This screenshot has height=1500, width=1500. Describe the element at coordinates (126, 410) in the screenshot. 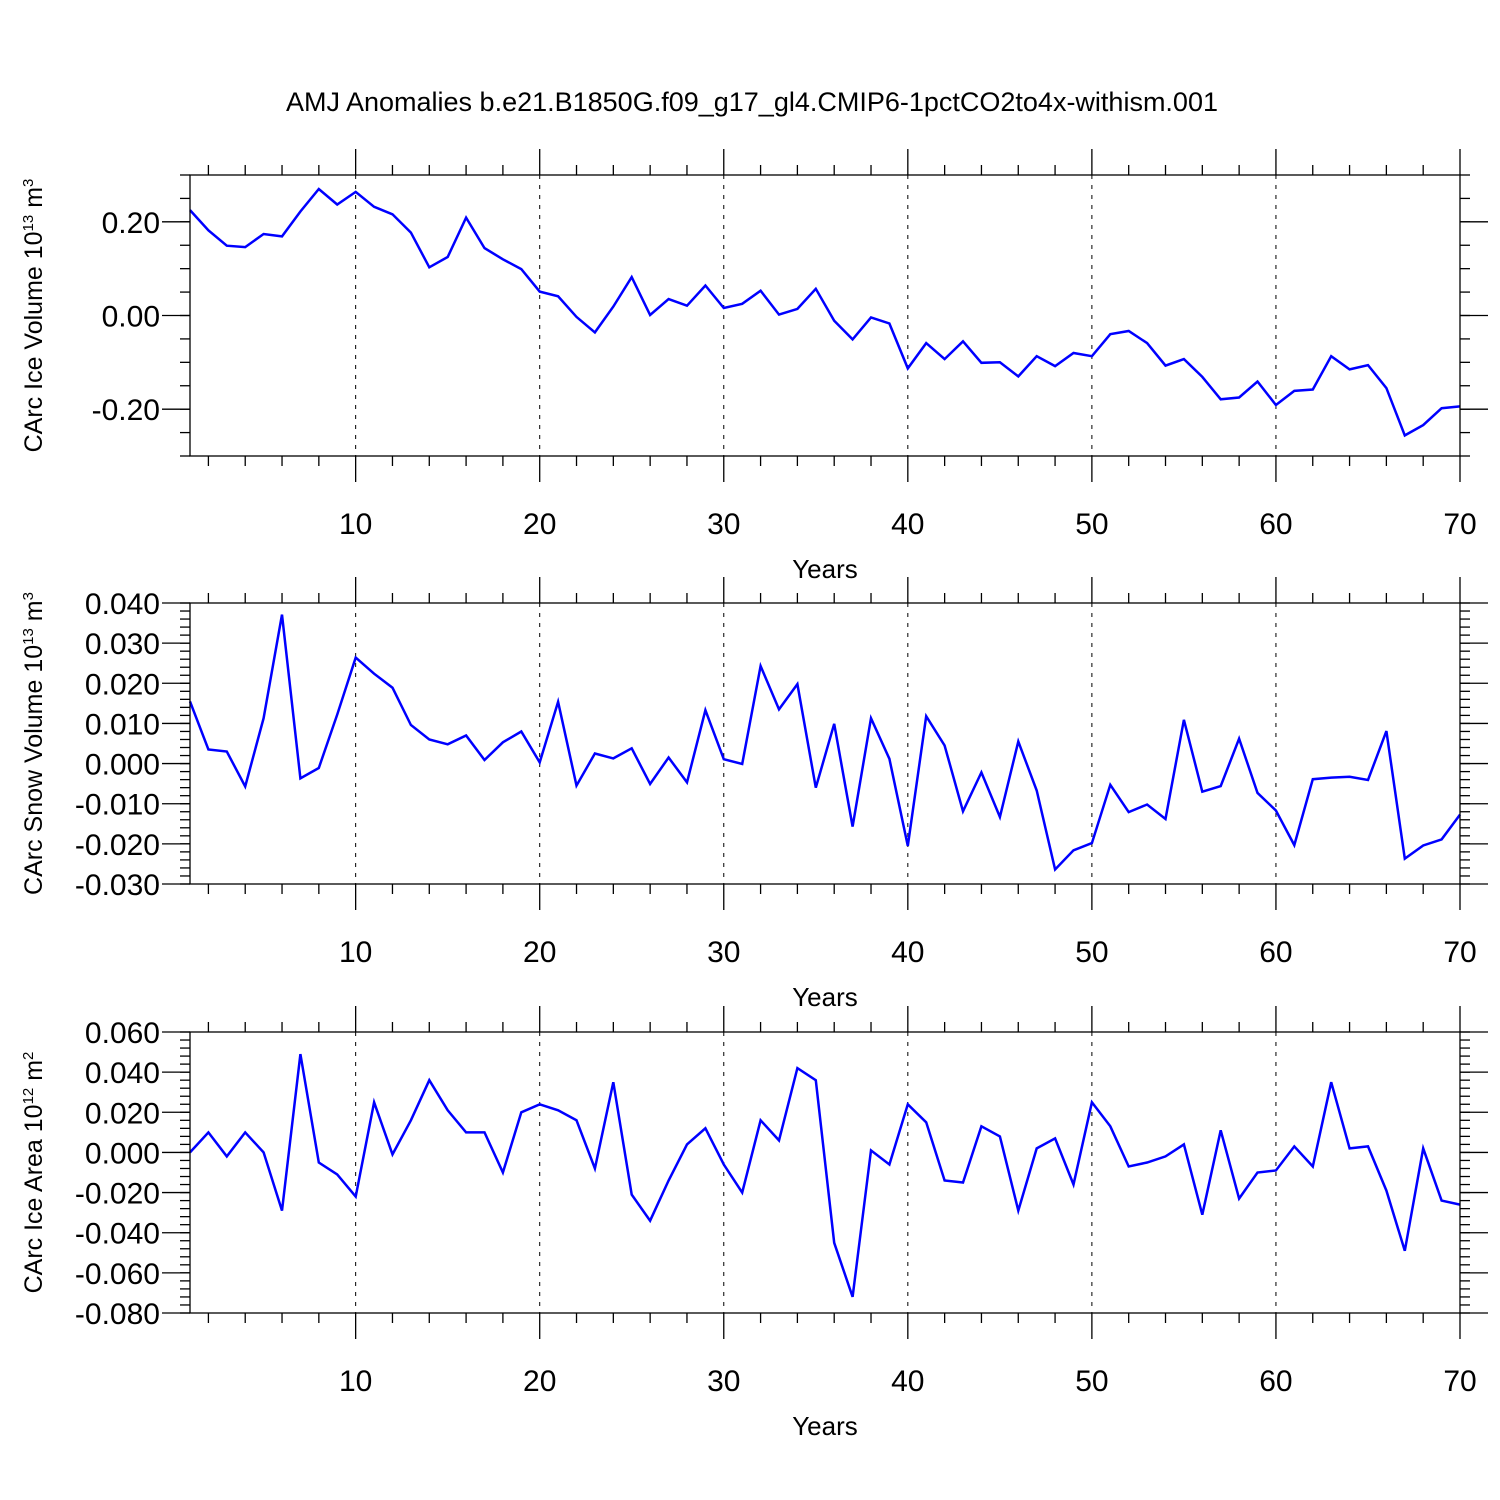

I see `y-tick-label: -0.20` at that location.